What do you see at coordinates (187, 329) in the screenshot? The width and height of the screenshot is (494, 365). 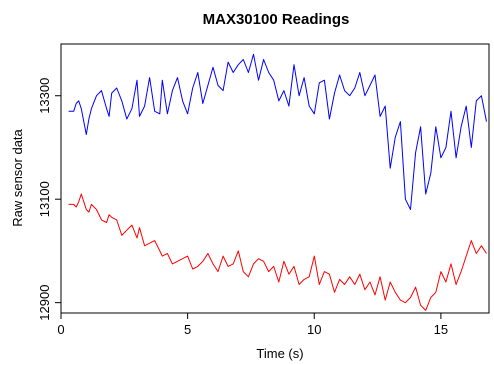 I see `x-tick-label: 5` at bounding box center [187, 329].